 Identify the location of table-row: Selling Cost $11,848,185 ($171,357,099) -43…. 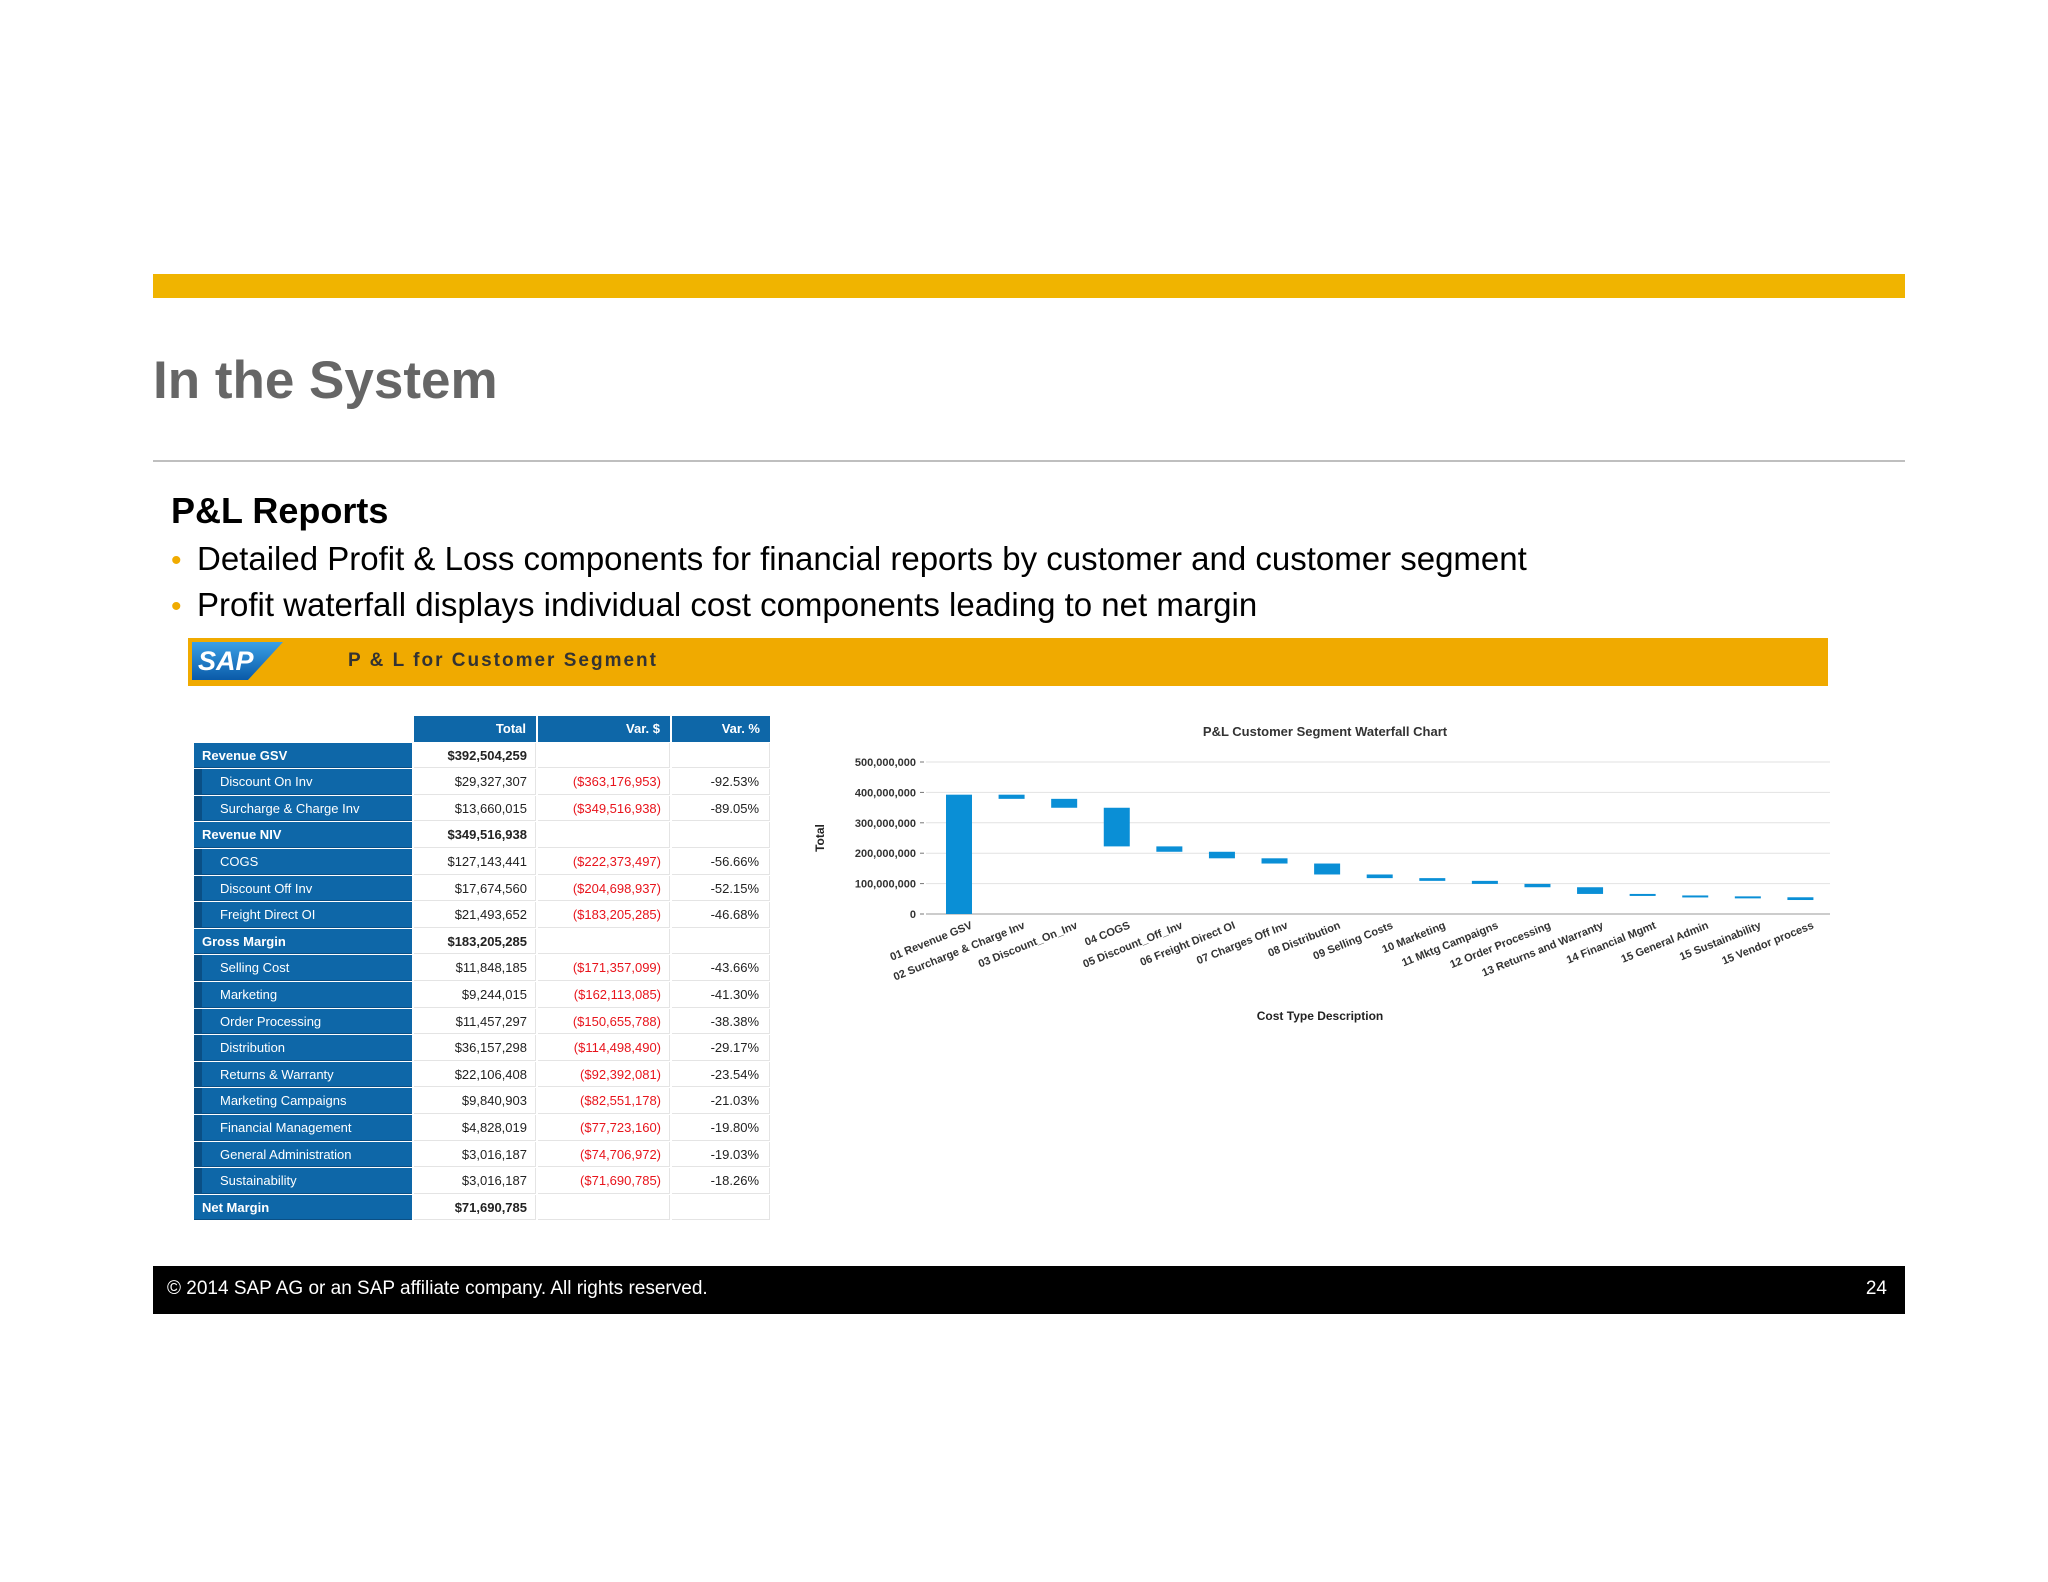
(483, 968).